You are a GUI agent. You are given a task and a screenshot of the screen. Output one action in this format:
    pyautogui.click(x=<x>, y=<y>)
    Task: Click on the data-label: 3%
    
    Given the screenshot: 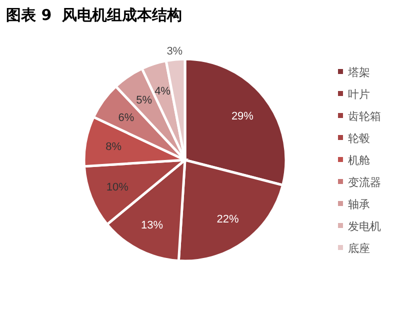 What is the action you would take?
    pyautogui.click(x=174, y=51)
    